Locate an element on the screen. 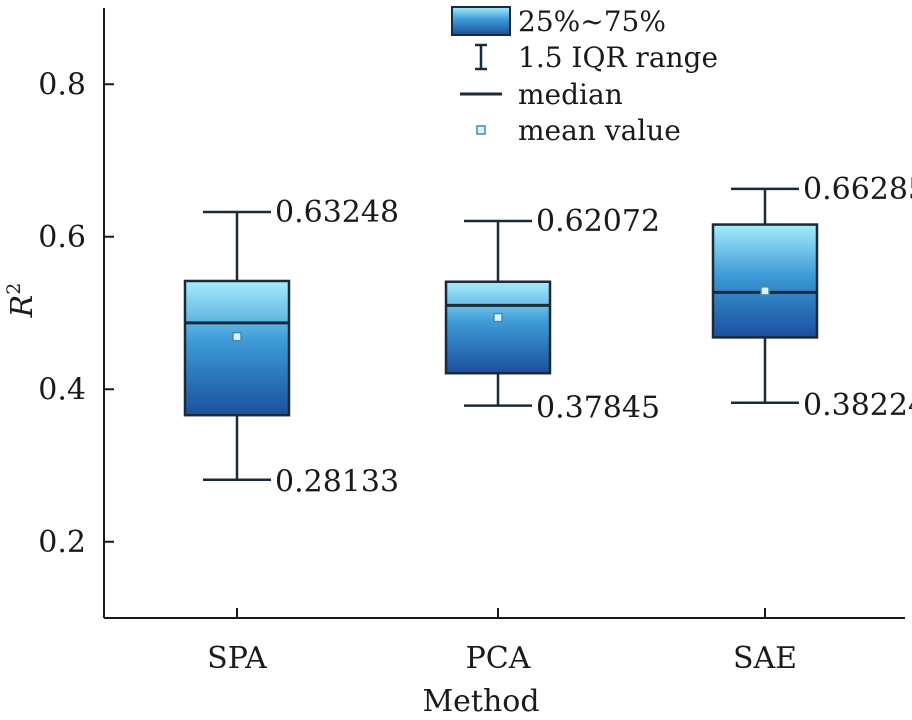  legend-label: 1.5 IQR range is located at coordinates (618, 57).